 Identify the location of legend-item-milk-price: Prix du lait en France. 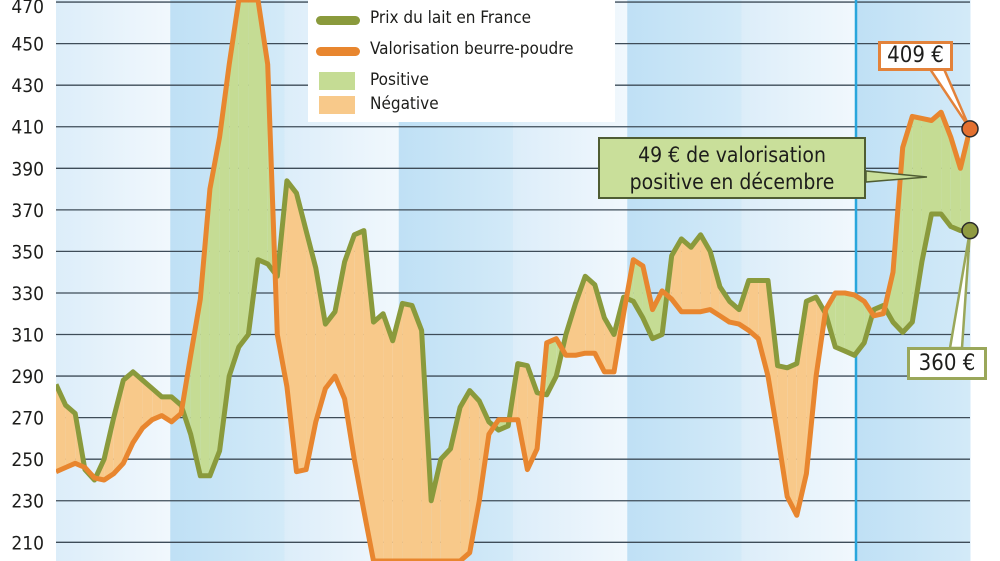
(458, 20).